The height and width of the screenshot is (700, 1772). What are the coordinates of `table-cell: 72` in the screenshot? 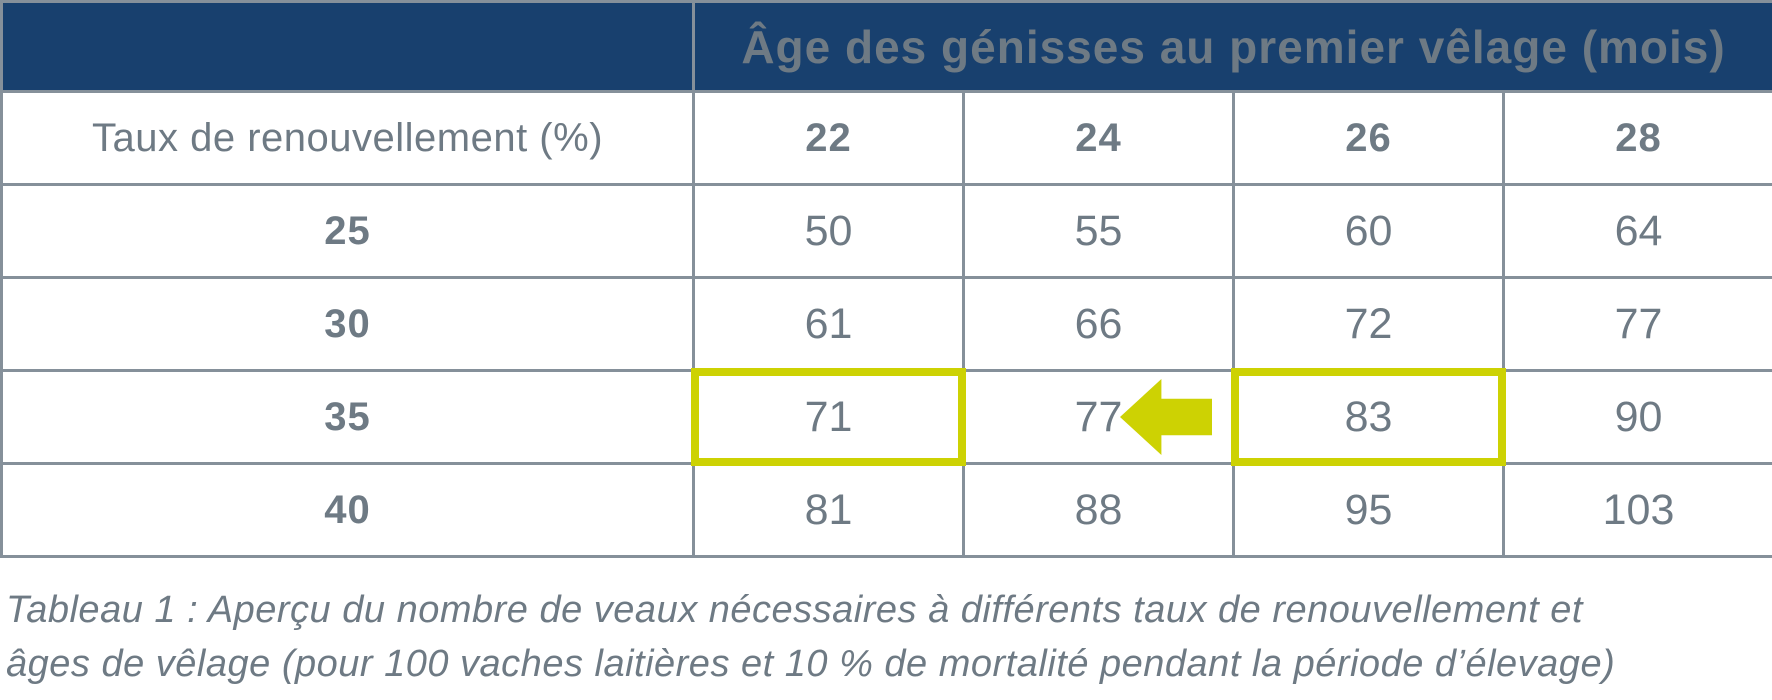 It's located at (1368, 324).